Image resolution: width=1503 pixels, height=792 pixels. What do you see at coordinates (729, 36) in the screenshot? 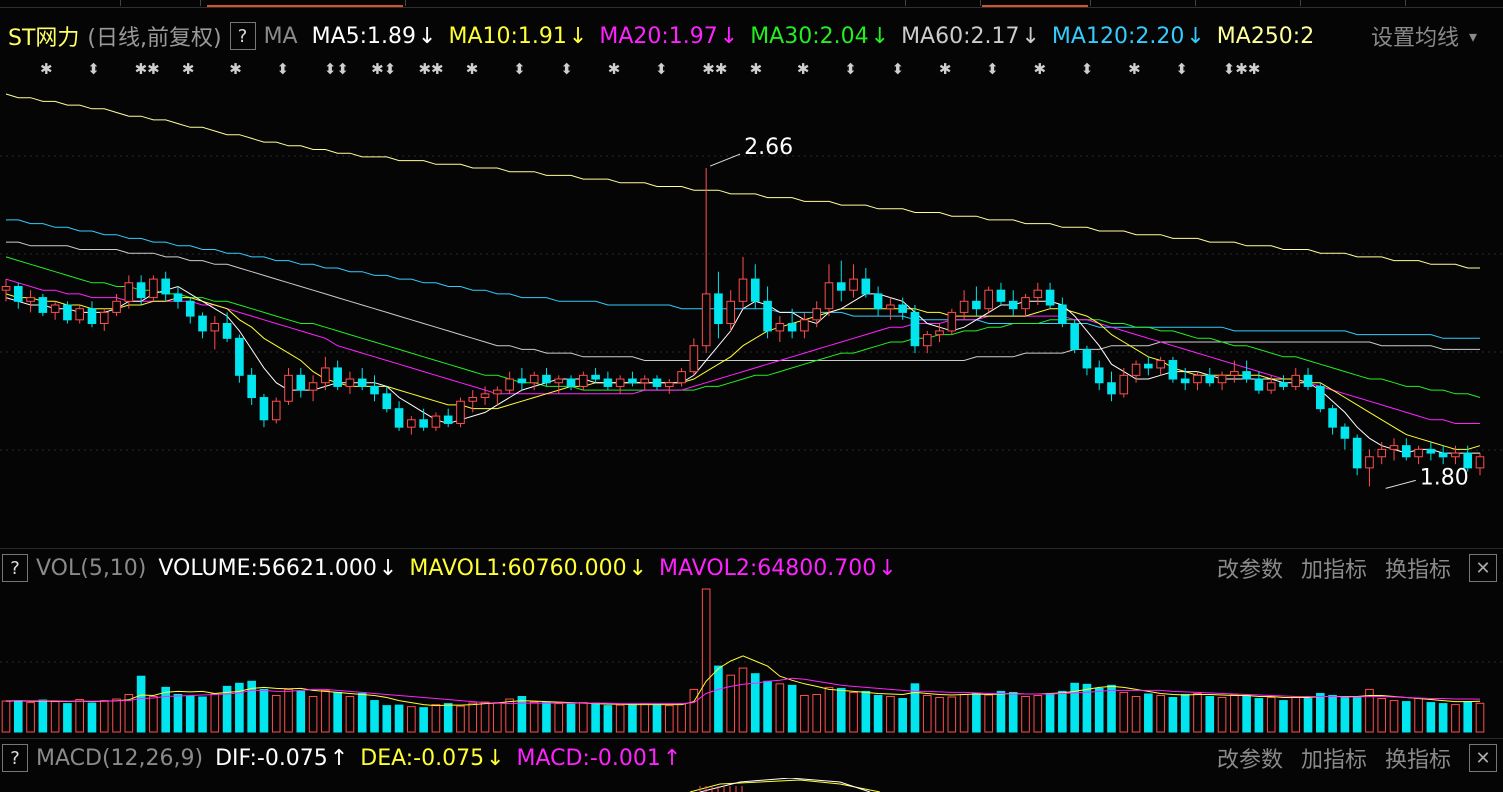
I see `ma-arrow-icon-2: ↓` at bounding box center [729, 36].